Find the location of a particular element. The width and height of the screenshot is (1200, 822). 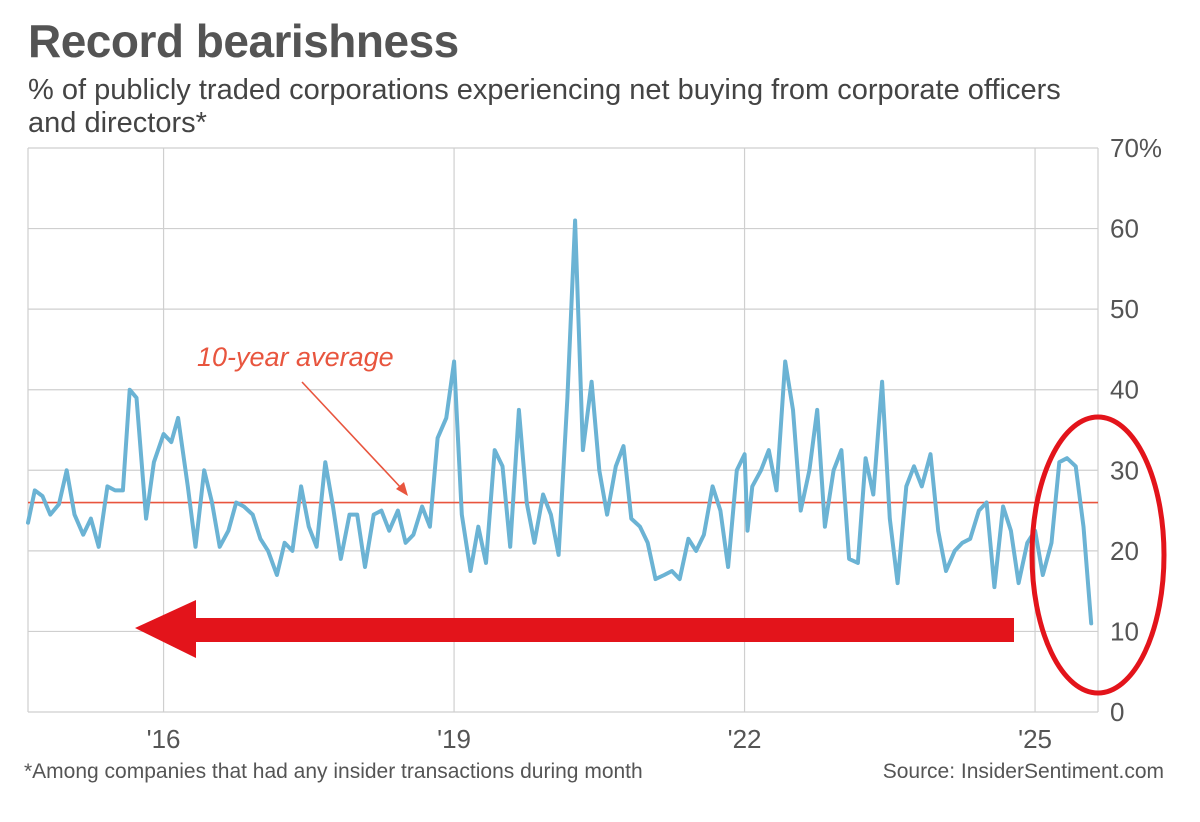

red-arrow-head is located at coordinates (165, 629).